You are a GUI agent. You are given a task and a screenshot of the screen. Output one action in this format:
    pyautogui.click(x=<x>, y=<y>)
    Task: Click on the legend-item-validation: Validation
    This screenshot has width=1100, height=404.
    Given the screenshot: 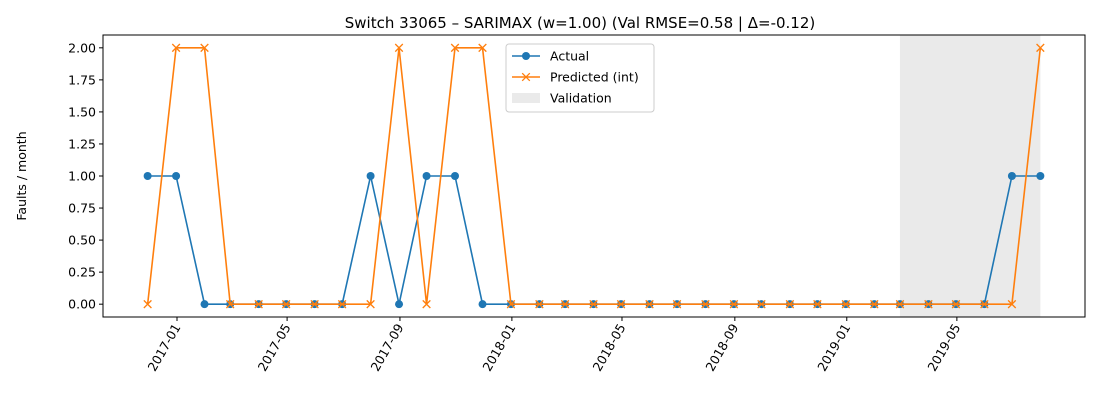 What is the action you would take?
    pyautogui.click(x=562, y=98)
    